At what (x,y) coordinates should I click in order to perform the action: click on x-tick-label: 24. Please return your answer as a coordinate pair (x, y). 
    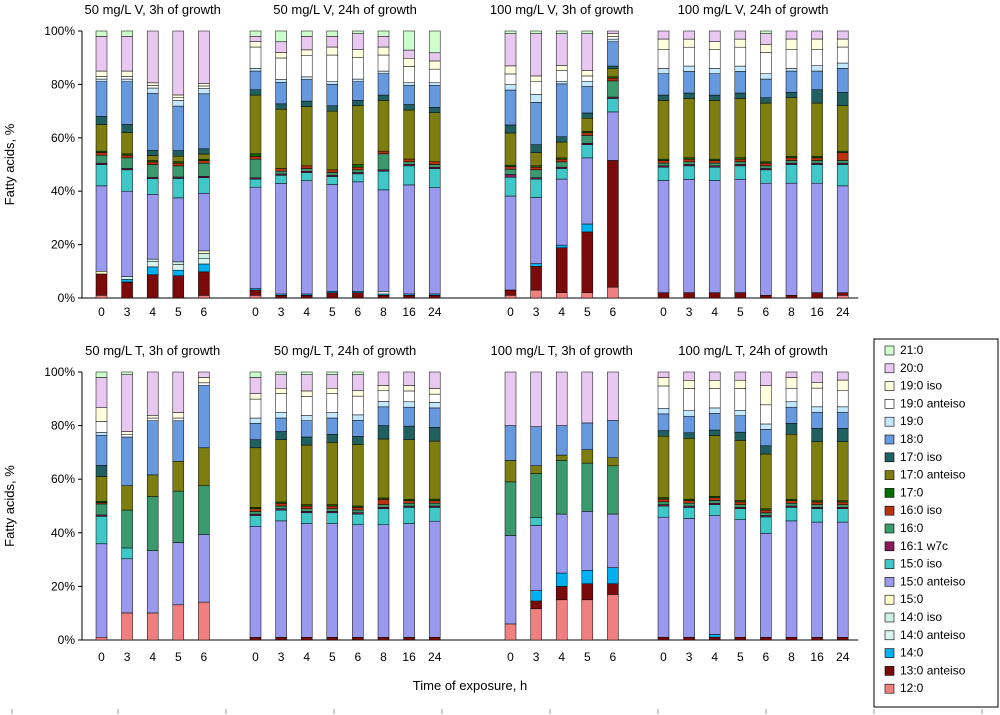
    Looking at the image, I should click on (843, 657).